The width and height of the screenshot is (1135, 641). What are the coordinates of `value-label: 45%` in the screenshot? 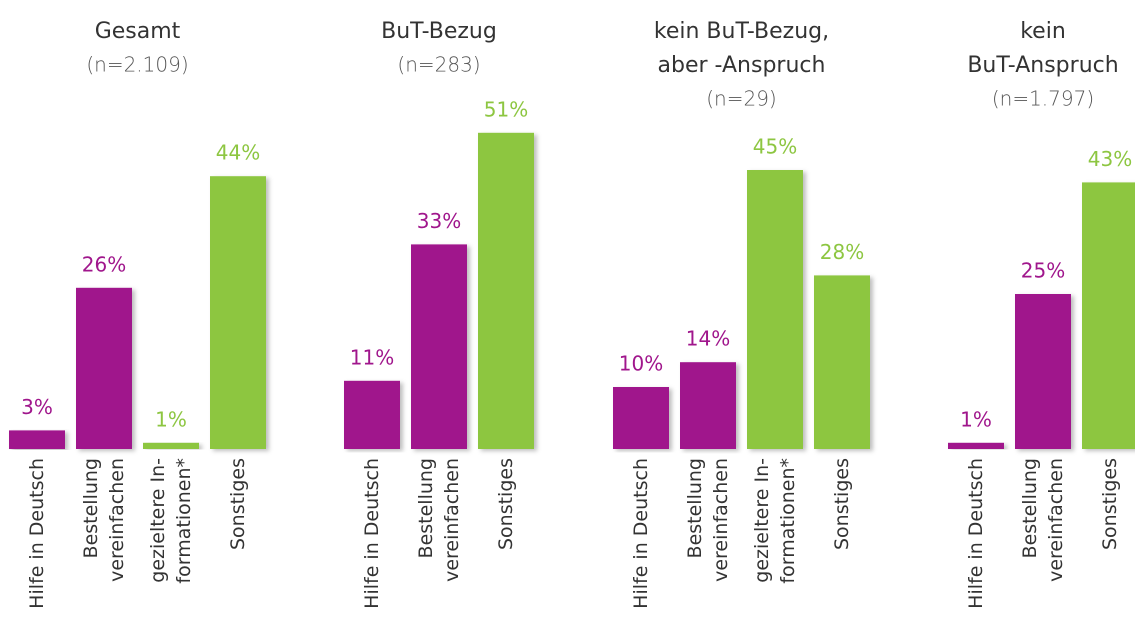 It's located at (775, 147).